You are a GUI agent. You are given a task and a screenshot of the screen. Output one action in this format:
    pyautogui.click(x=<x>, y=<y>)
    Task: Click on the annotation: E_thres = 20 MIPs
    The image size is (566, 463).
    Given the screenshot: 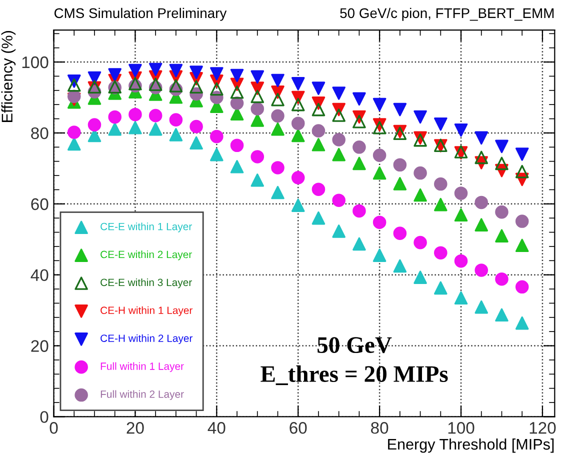 What is the action you would take?
    pyautogui.click(x=354, y=375)
    